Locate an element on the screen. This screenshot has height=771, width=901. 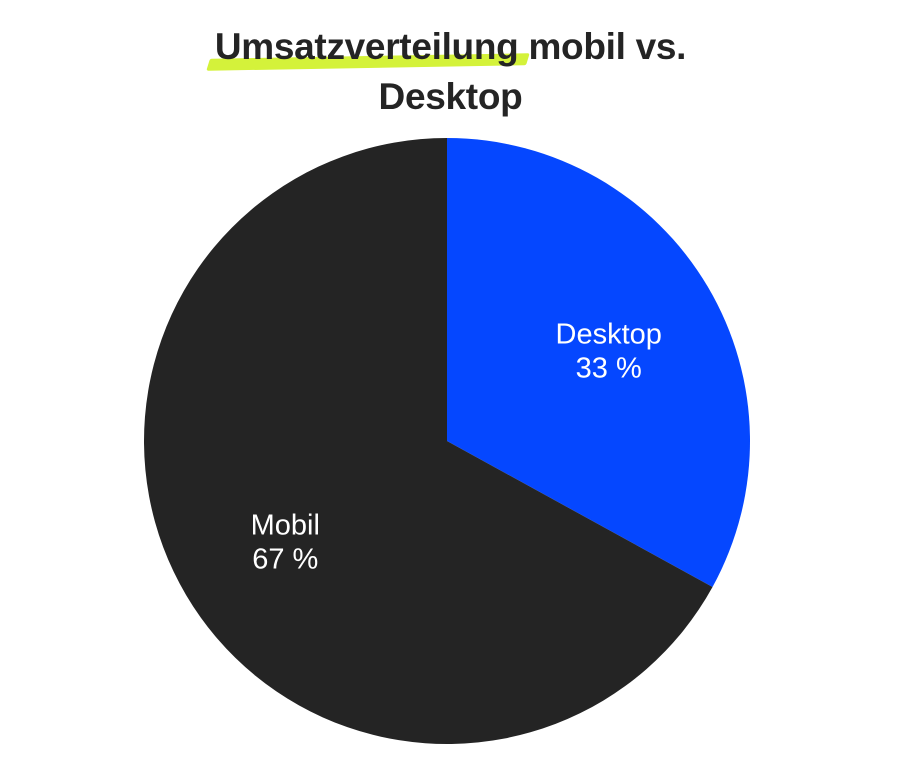
chart-title-line-2: Desktop is located at coordinates (450, 96).